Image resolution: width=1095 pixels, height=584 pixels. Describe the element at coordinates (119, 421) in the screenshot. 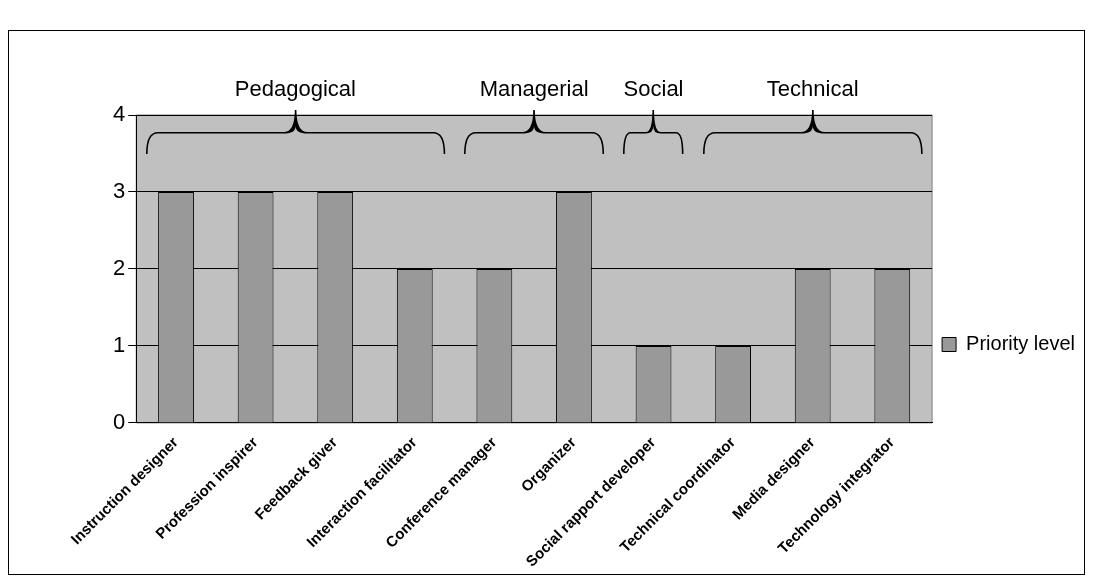

I see `y-tick-label: 0` at that location.